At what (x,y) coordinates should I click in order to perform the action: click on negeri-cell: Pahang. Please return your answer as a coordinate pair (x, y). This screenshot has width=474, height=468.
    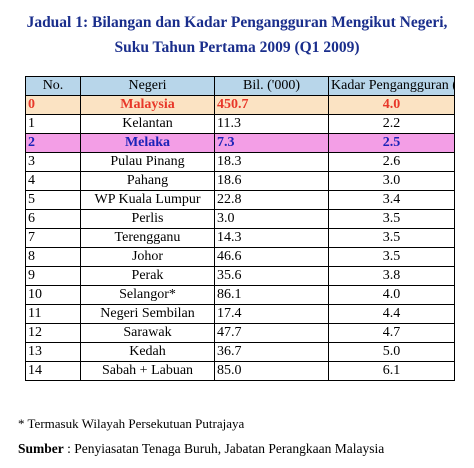
    Looking at the image, I should click on (147, 181).